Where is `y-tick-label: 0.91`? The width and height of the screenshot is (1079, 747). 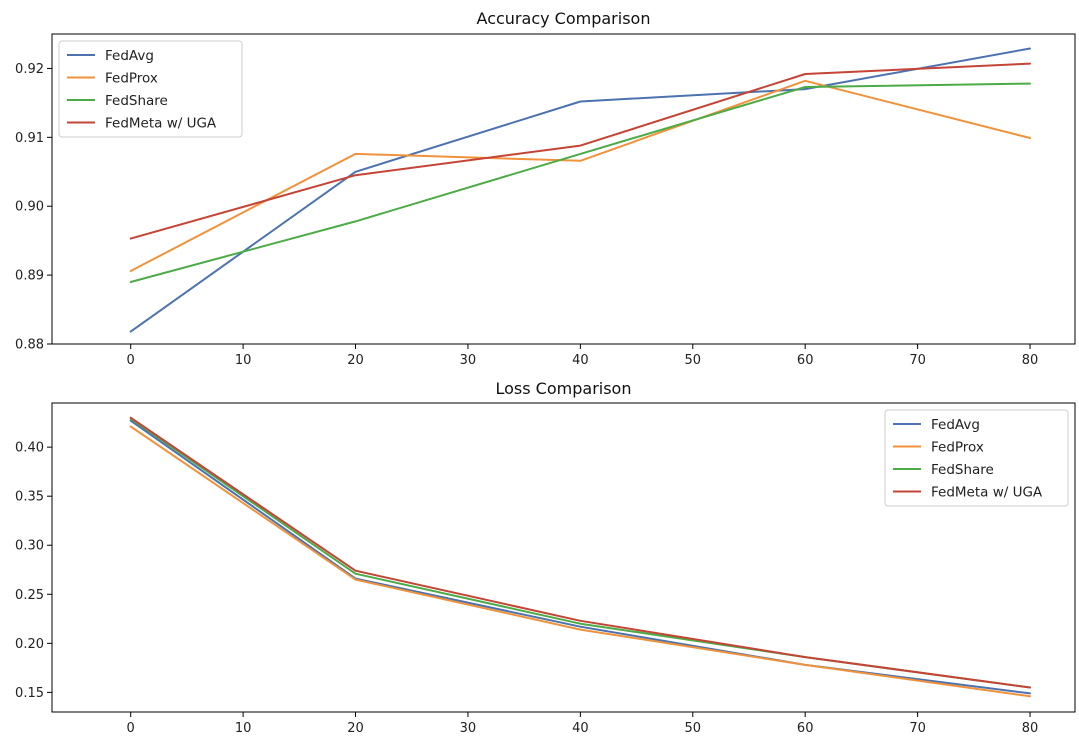 y-tick-label: 0.91 is located at coordinates (29, 138).